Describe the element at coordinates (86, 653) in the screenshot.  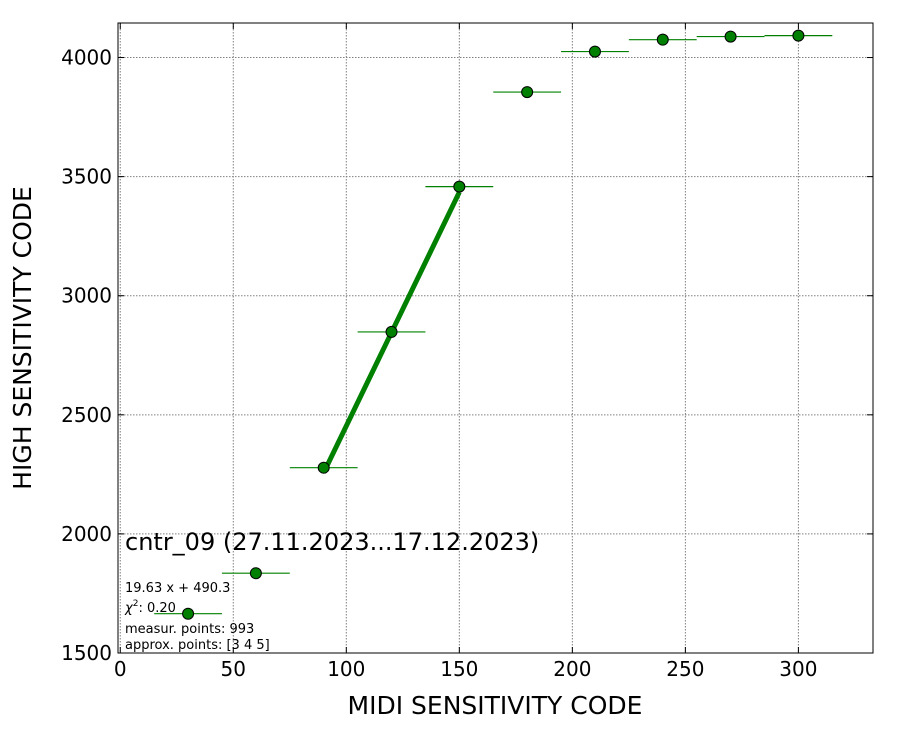
I see `y-tick-label: 1500` at that location.